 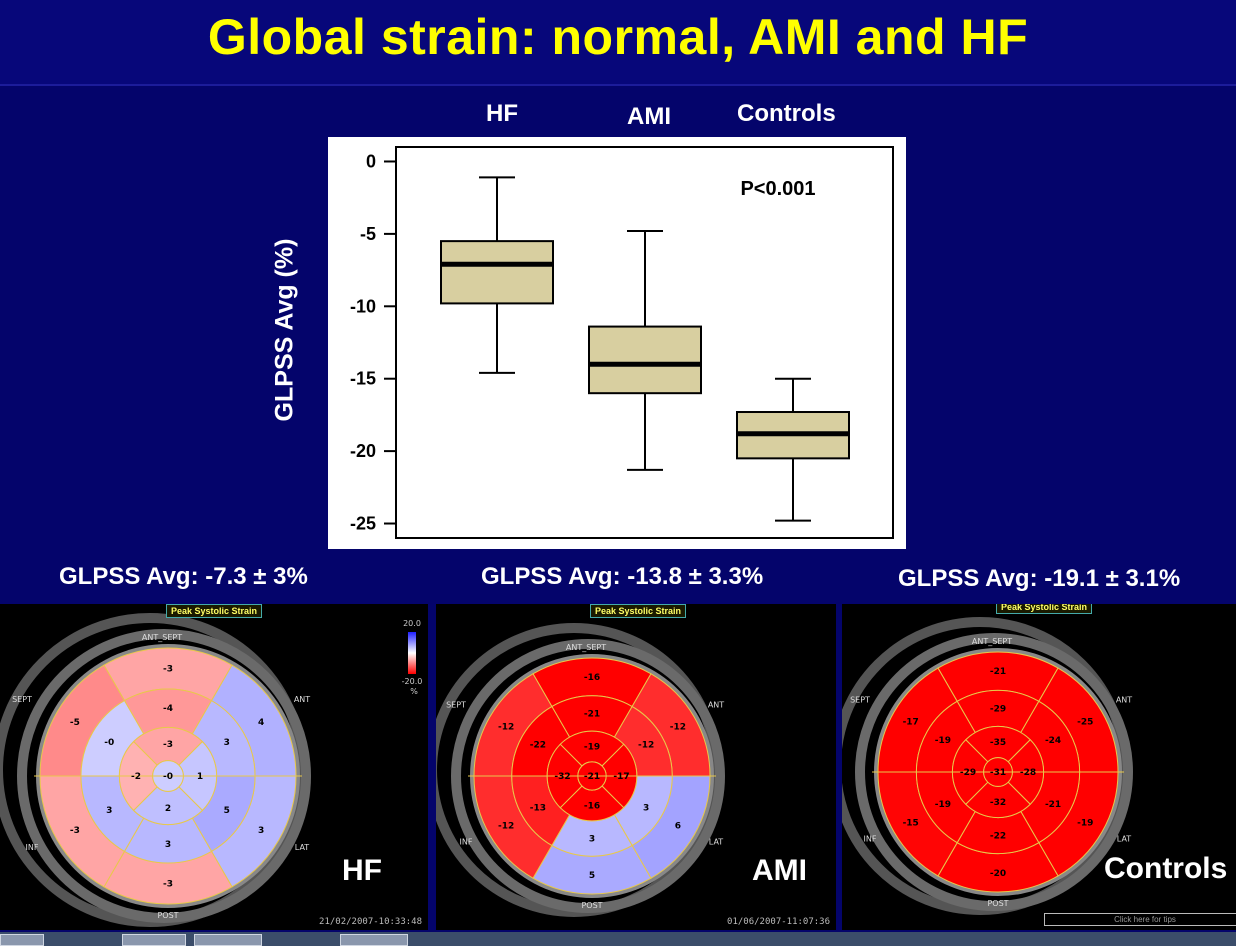 What do you see at coordinates (1140, 919) in the screenshot?
I see `tips-button: Click here for tips` at bounding box center [1140, 919].